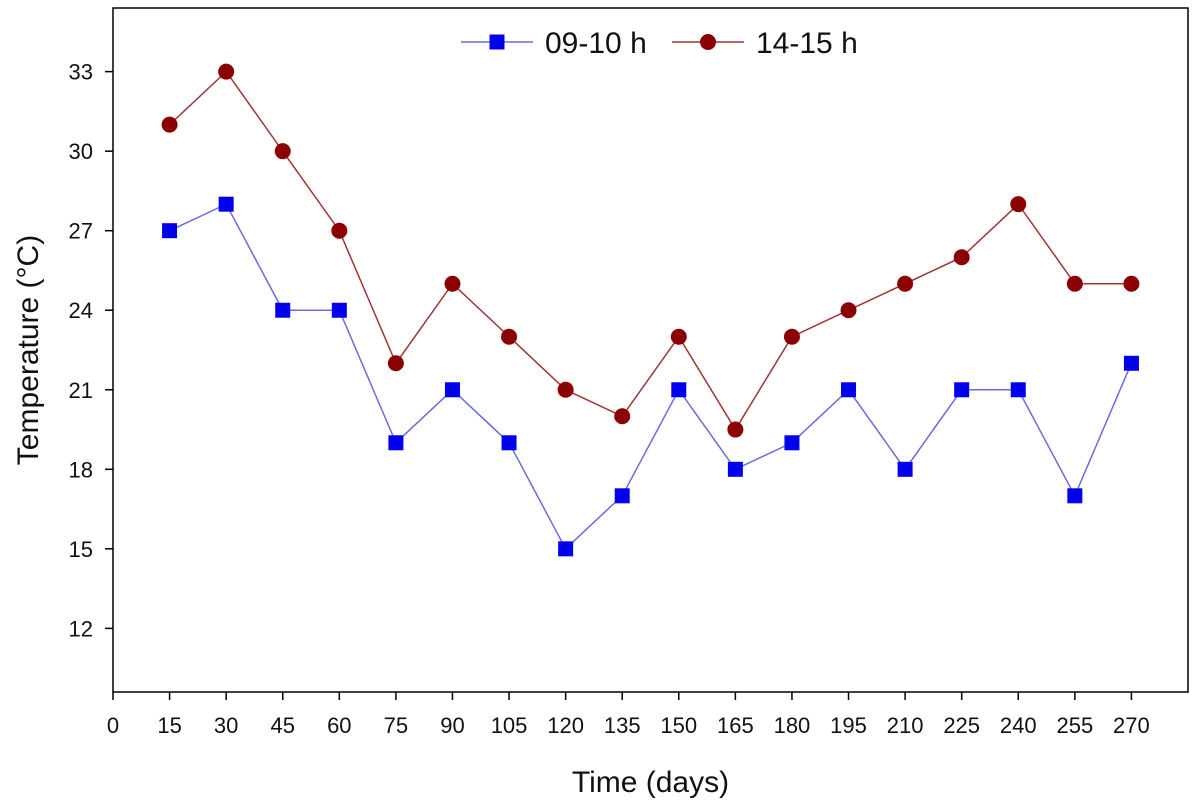 This screenshot has height=810, width=1200. What do you see at coordinates (792, 725) in the screenshot?
I see `x-tick-label: 180` at bounding box center [792, 725].